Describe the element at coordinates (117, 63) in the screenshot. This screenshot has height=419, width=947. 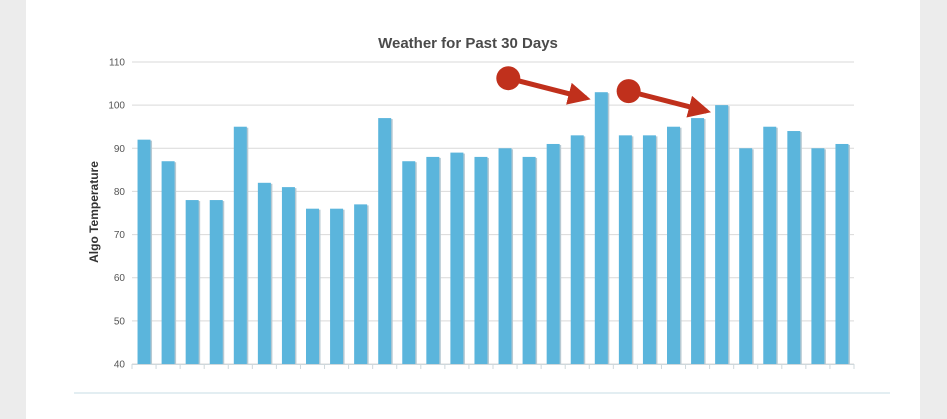
I see `y-tick-label: 110` at that location.